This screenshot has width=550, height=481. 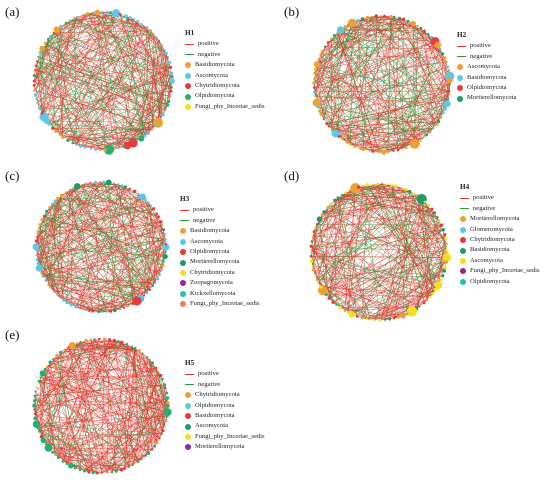 What do you see at coordinates (189, 385) in the screenshot?
I see `line-swatch` at bounding box center [189, 385].